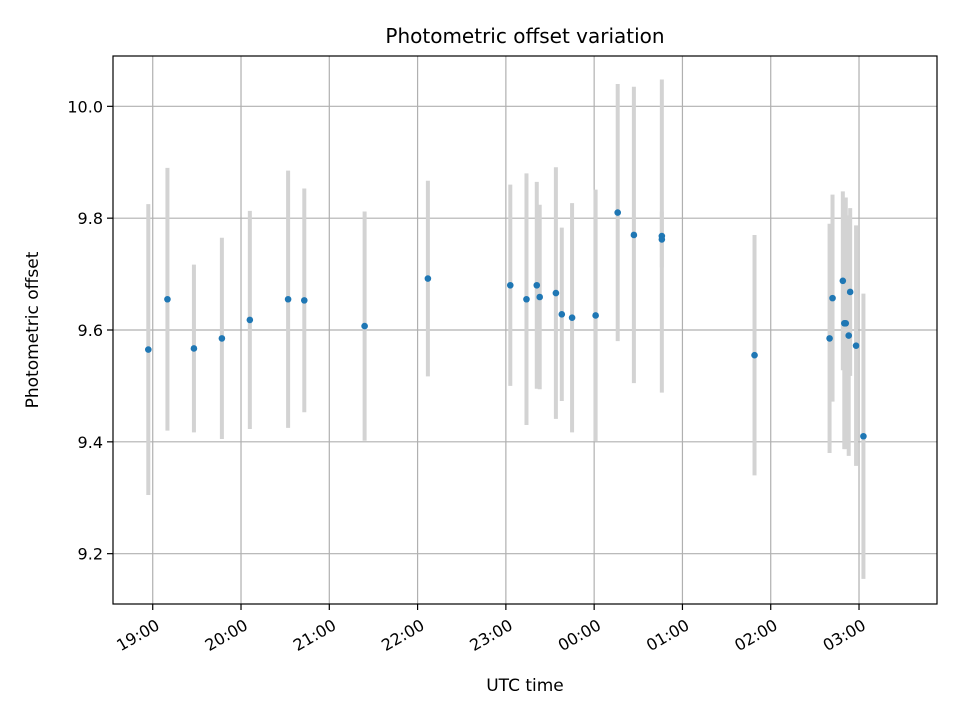 The width and height of the screenshot is (960, 720). What do you see at coordinates (844, 635) in the screenshot?
I see `x-tick-label: 03:00` at bounding box center [844, 635].